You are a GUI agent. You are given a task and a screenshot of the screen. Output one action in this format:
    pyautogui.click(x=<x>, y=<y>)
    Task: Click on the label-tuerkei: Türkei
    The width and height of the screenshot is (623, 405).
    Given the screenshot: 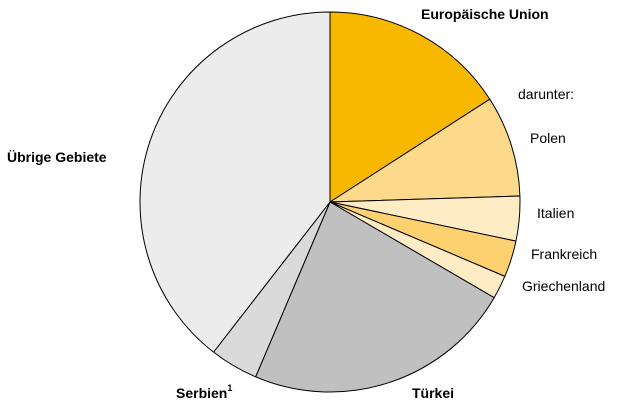 What is the action you would take?
    pyautogui.click(x=433, y=393)
    